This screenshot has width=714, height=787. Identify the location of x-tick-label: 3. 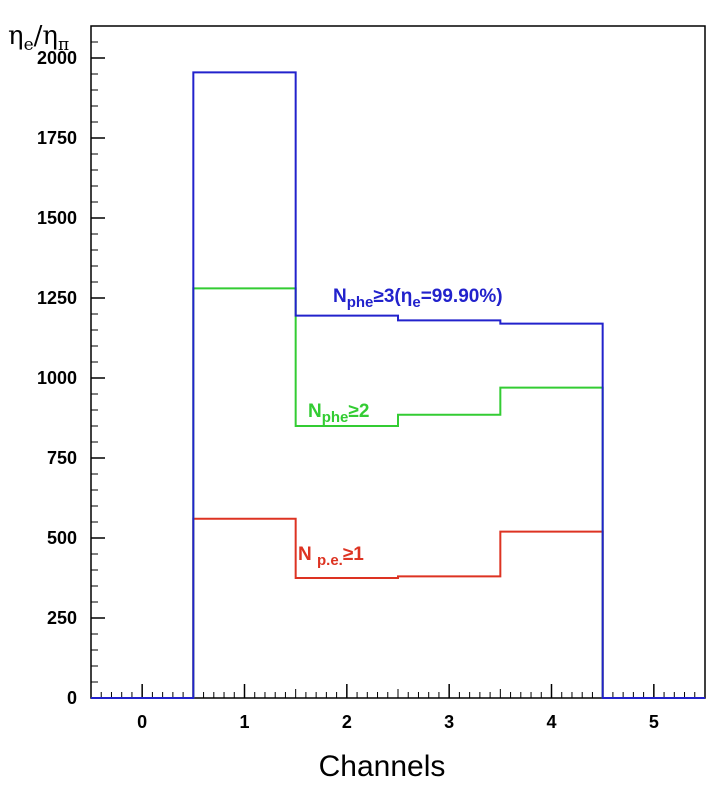
(449, 722).